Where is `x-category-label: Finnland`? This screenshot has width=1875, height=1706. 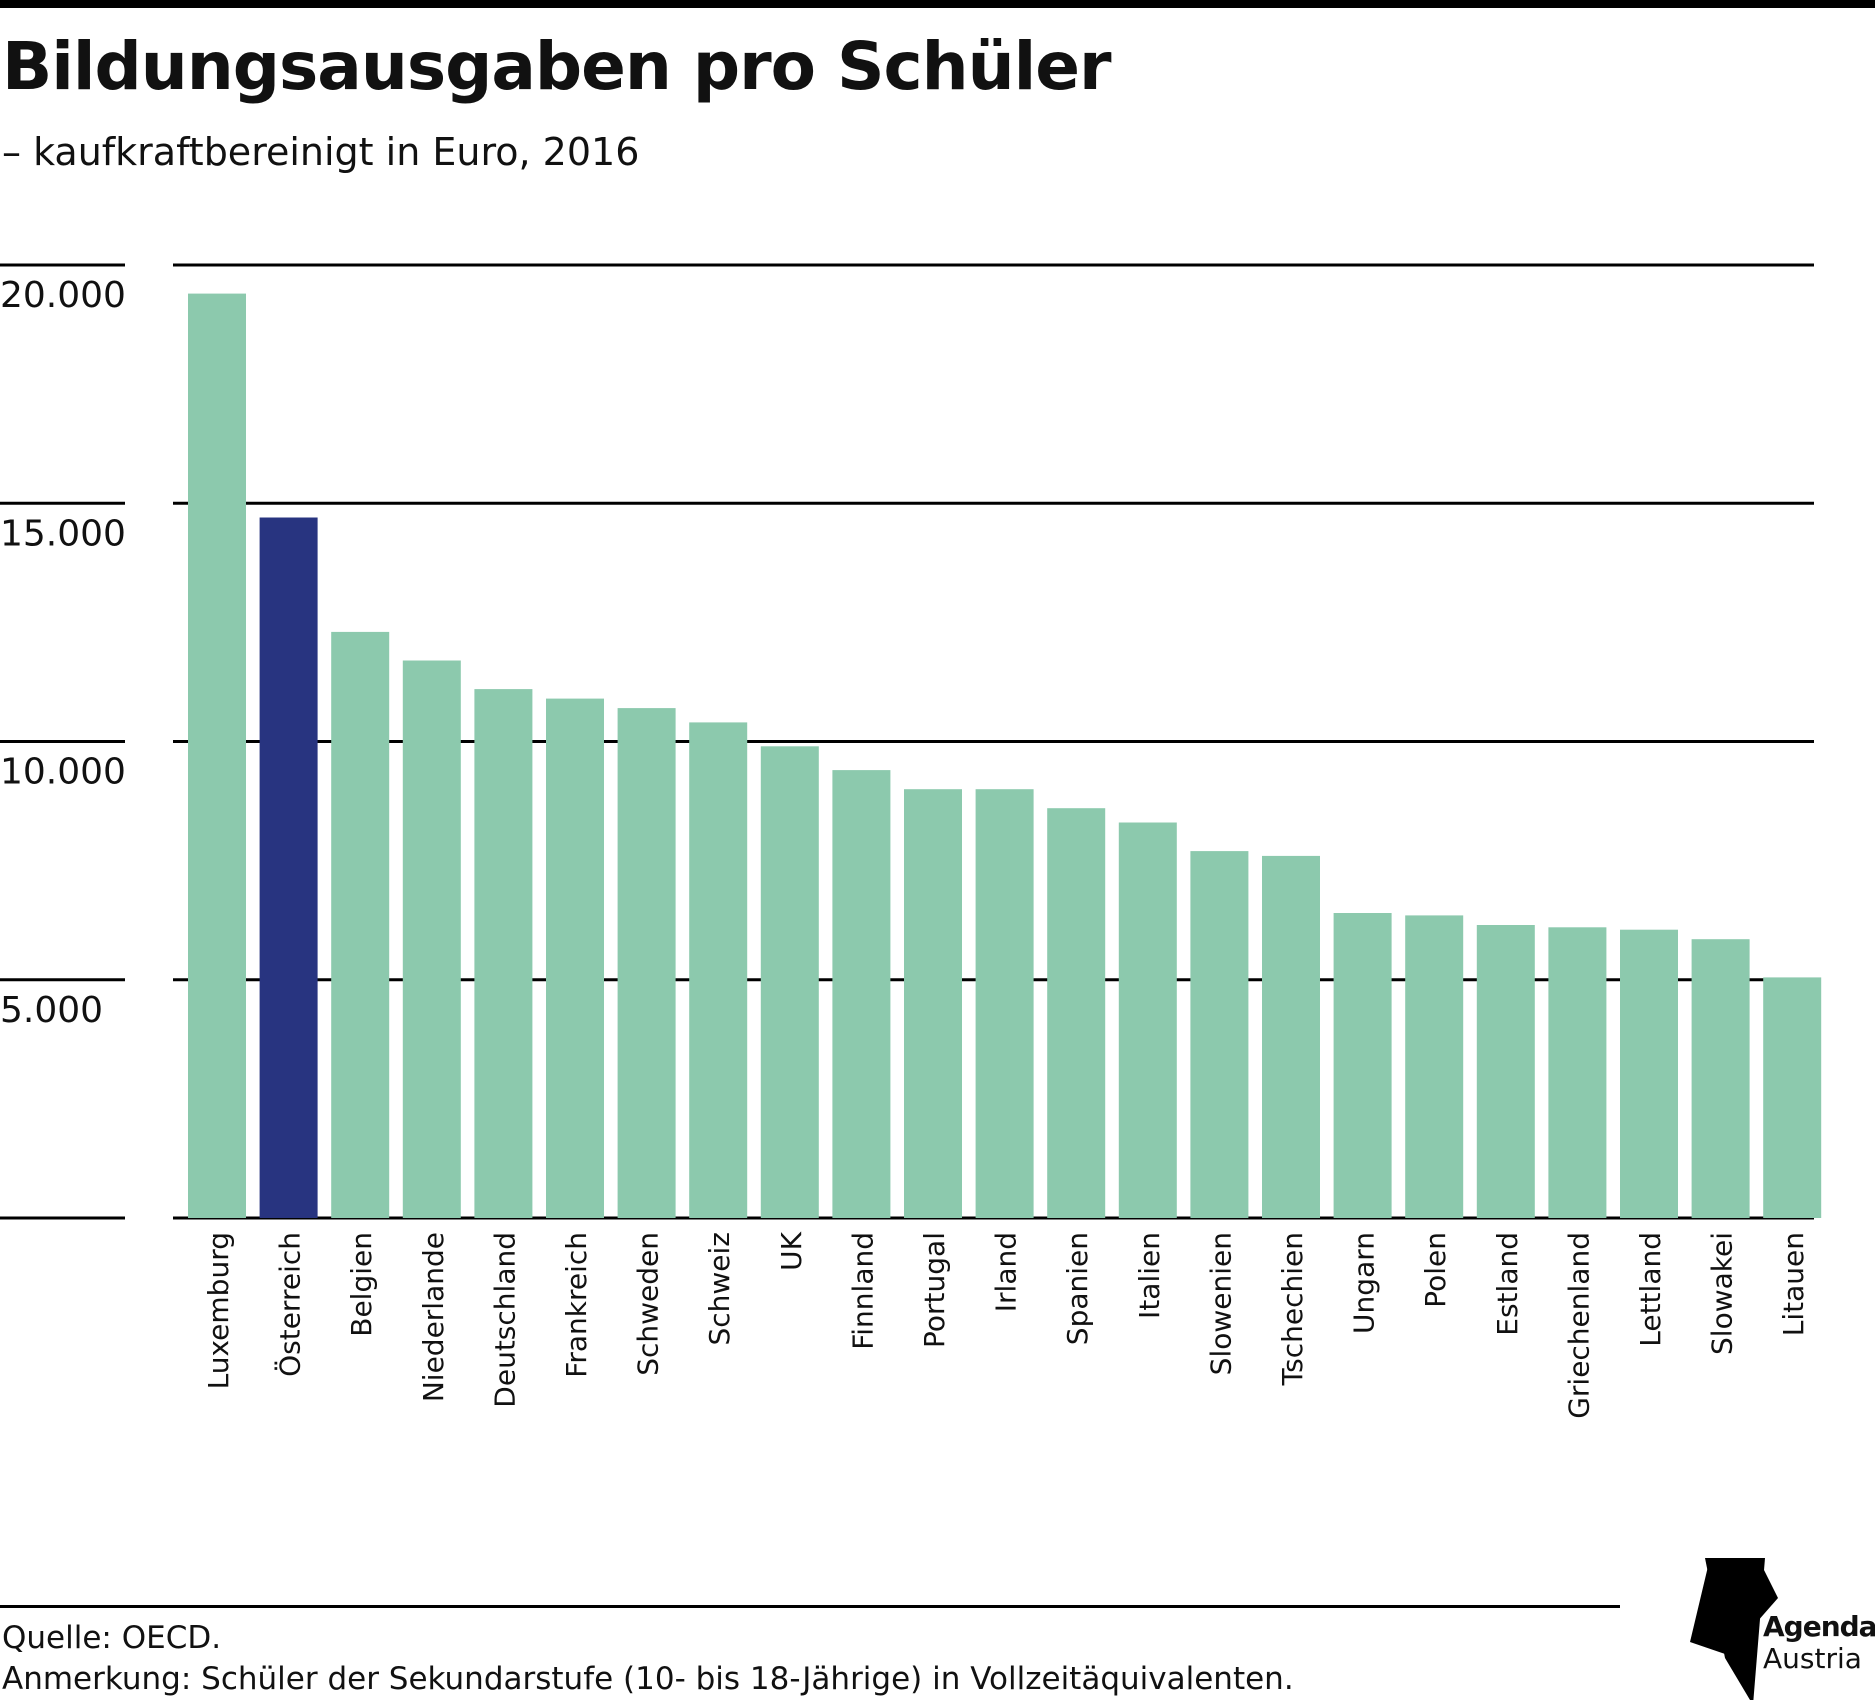
x-category-label: Finnland is located at coordinates (862, 1291).